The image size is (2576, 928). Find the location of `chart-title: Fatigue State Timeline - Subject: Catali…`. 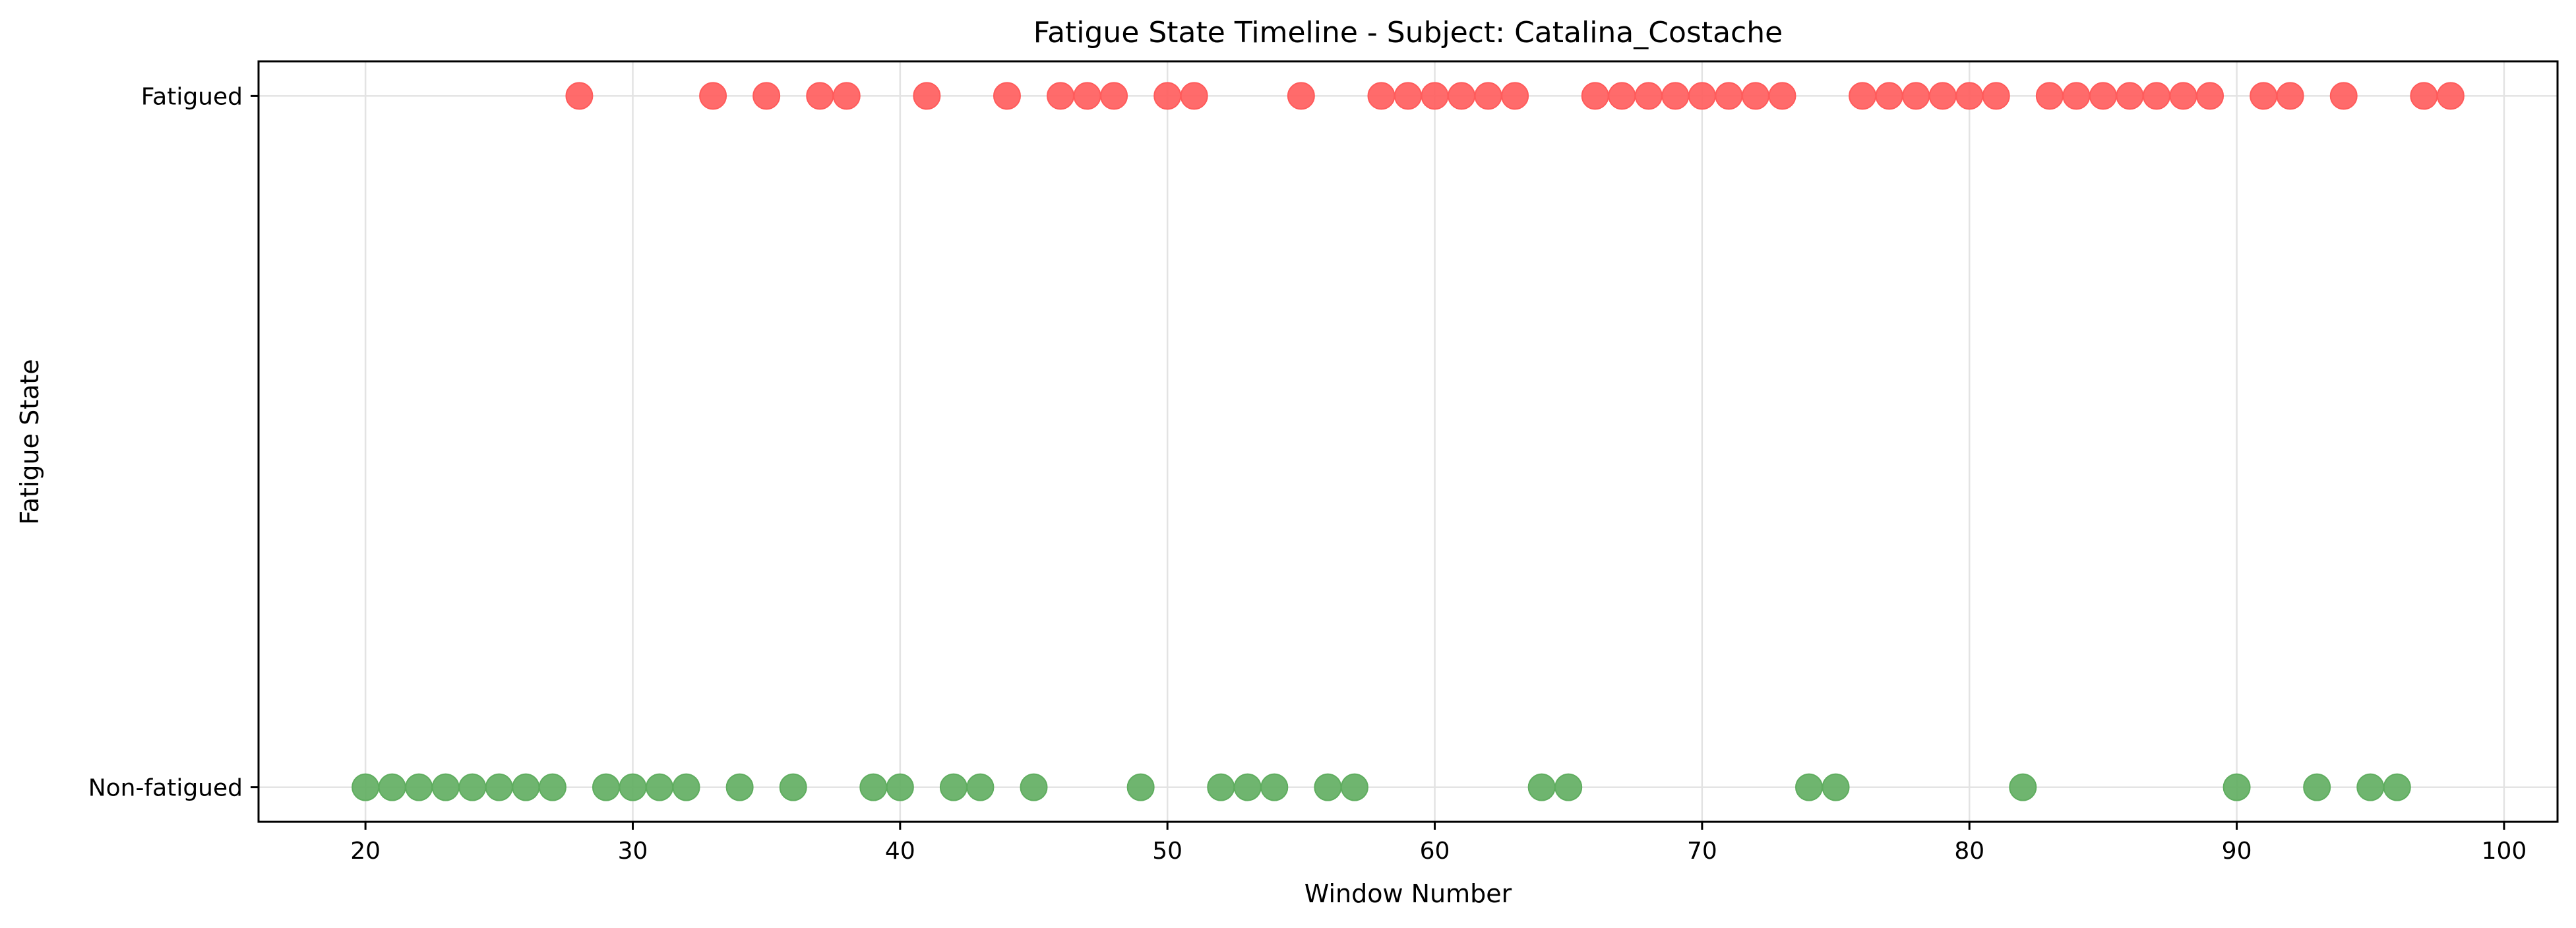

chart-title: Fatigue State Timeline - Subject: Catali… is located at coordinates (1408, 32).